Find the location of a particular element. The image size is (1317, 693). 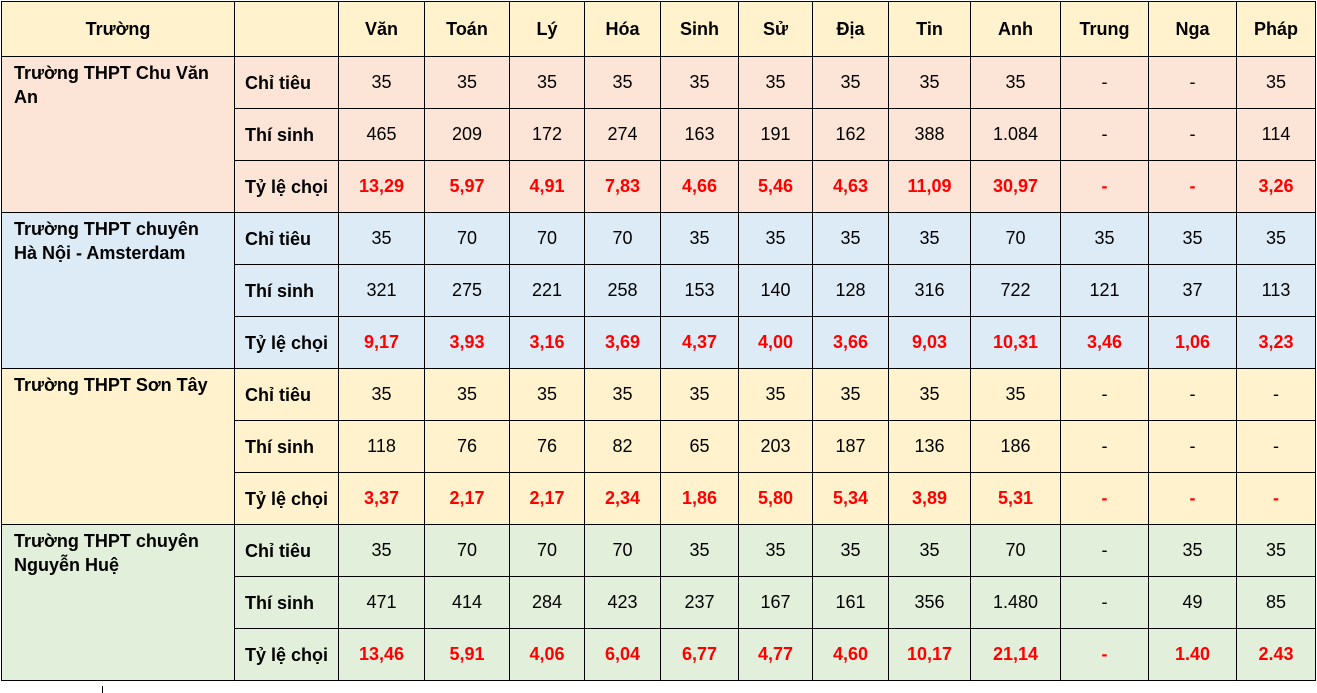

ratio-cell: 3,23 is located at coordinates (1276, 342).